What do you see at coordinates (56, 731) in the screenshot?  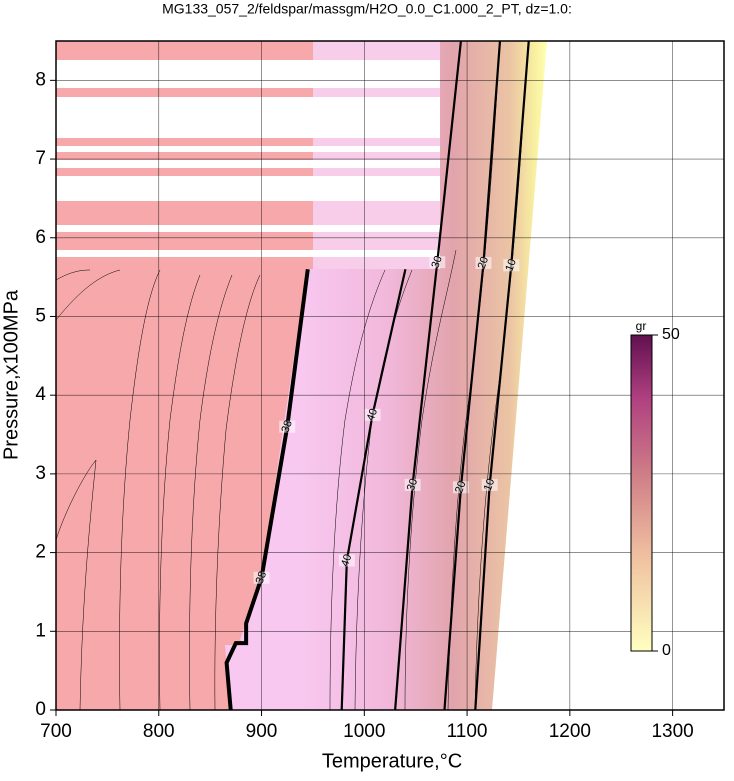 I see `x-tick-label: 700` at bounding box center [56, 731].